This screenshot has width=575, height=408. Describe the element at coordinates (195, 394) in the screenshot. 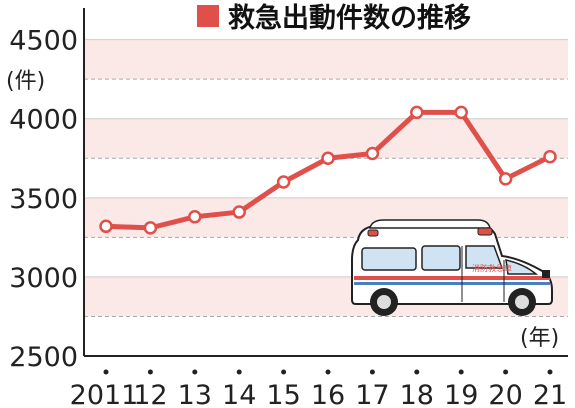

I see `x-tick-label: 13` at that location.